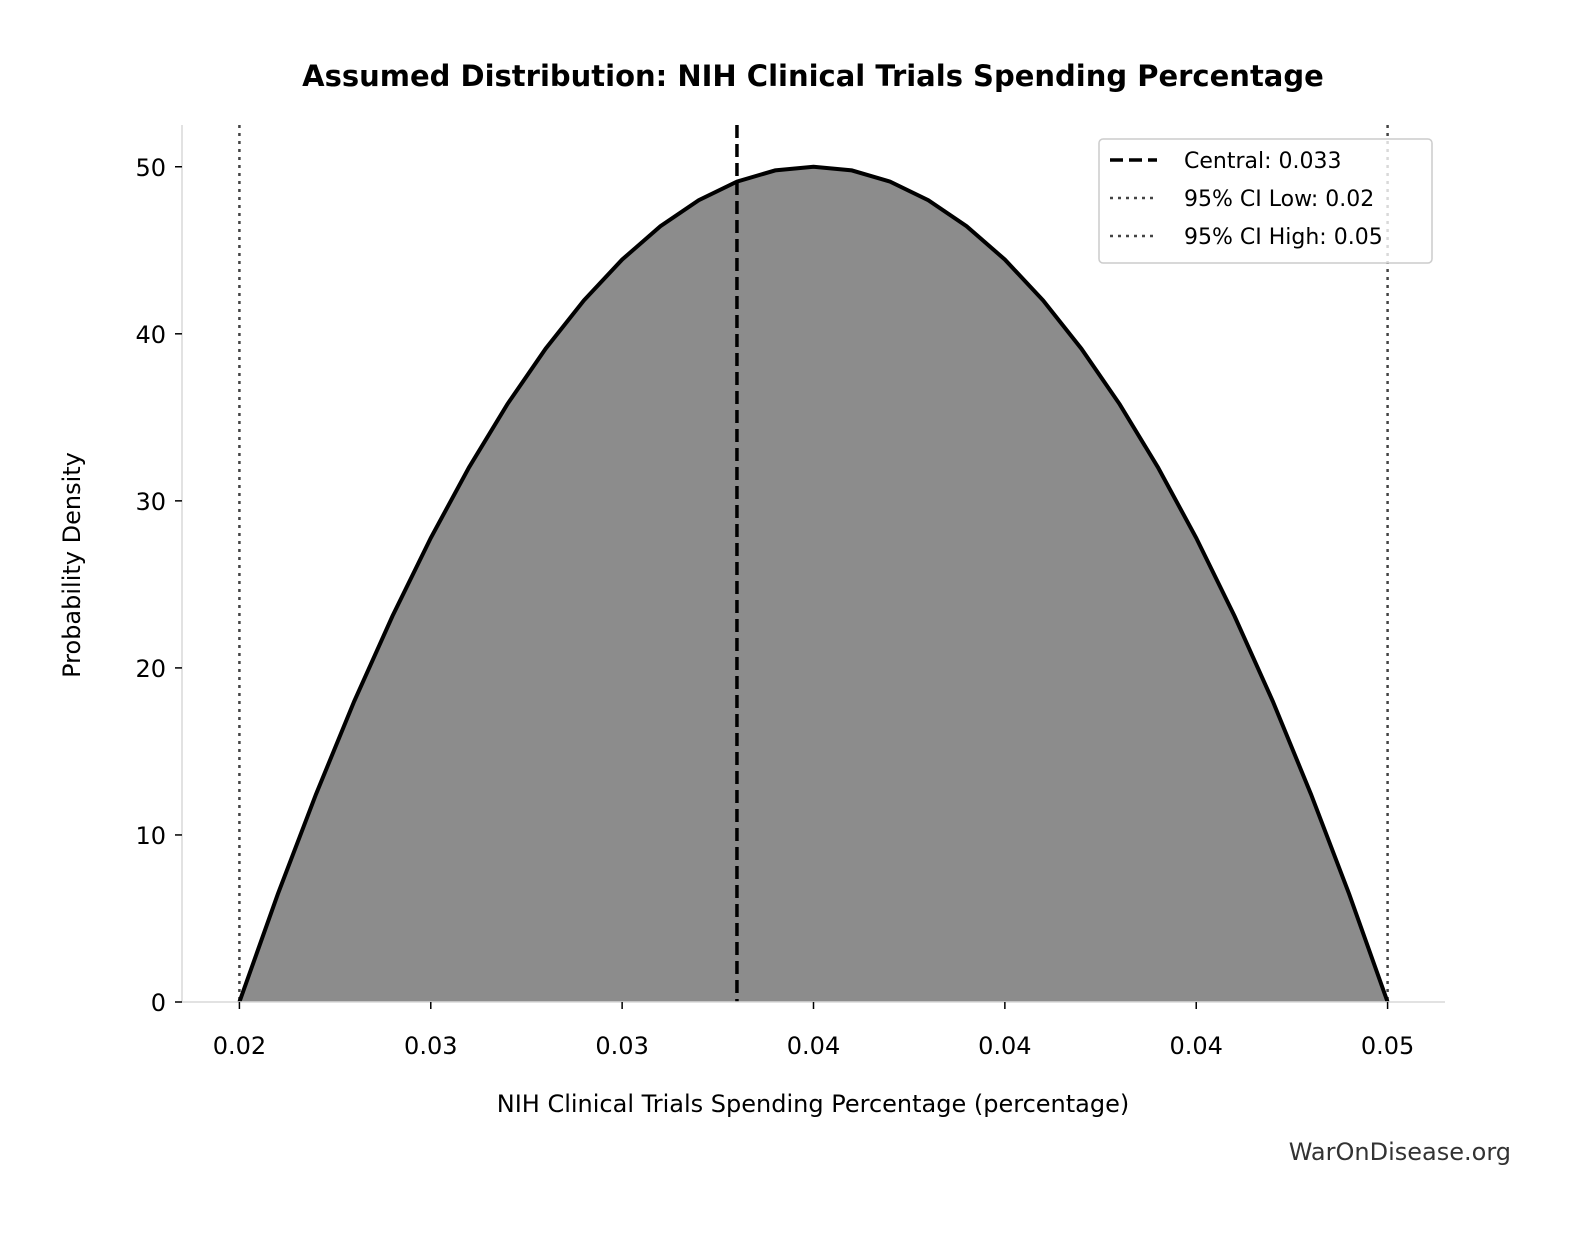  What do you see at coordinates (158, 585) in the screenshot?
I see `y-ticks: 0 10 20 30 40 50` at bounding box center [158, 585].